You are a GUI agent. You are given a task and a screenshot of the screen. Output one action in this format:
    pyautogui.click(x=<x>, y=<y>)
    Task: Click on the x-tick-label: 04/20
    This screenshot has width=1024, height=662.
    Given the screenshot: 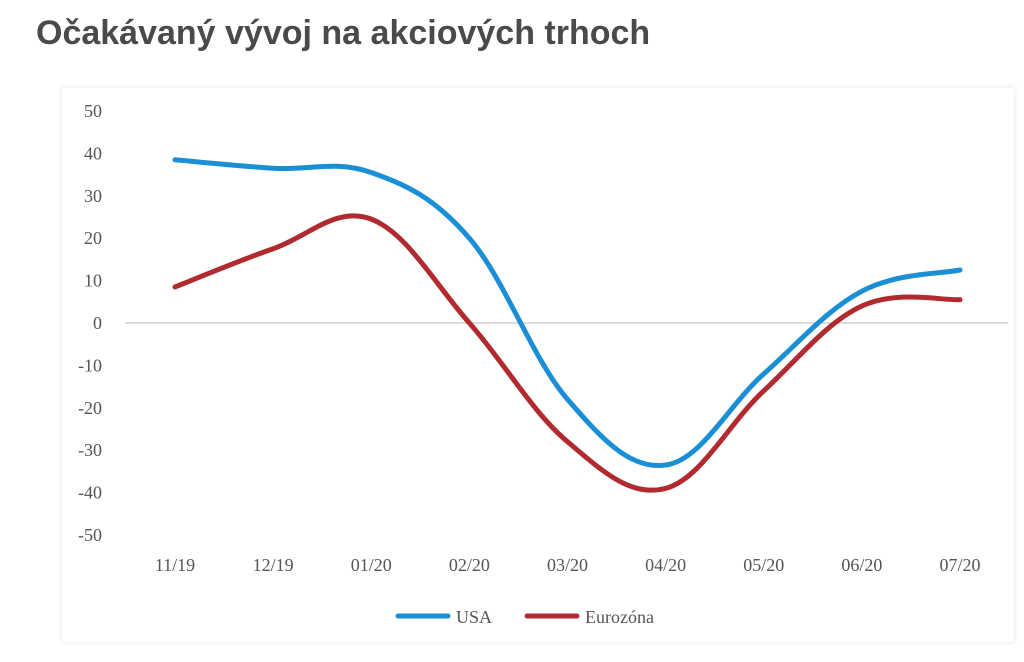 What is the action you would take?
    pyautogui.click(x=665, y=565)
    